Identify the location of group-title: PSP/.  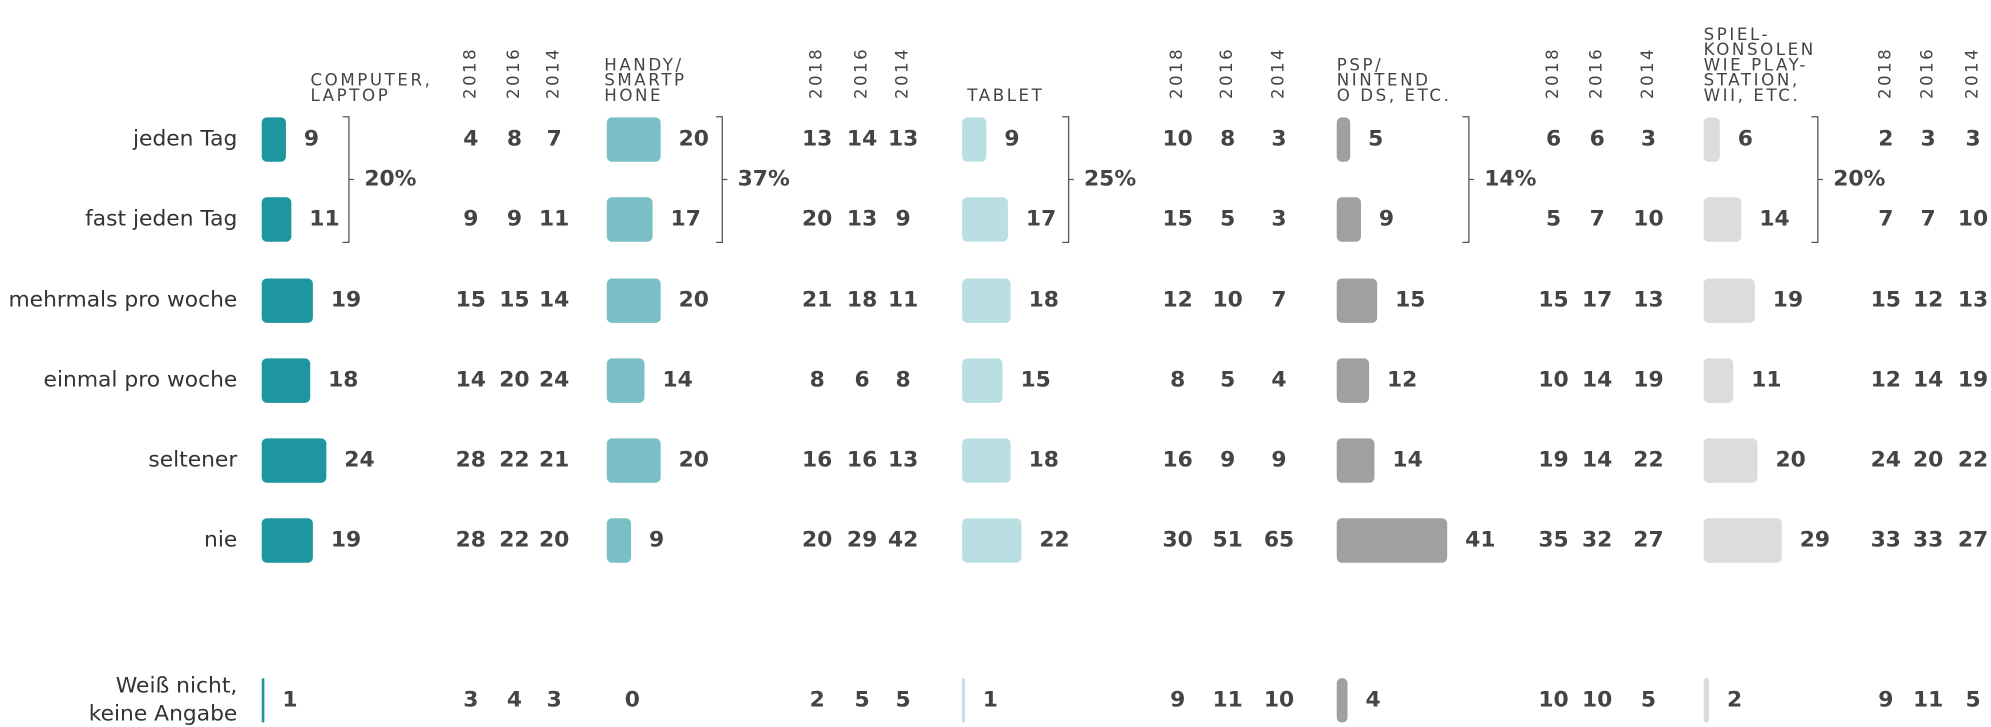
(1360, 65).